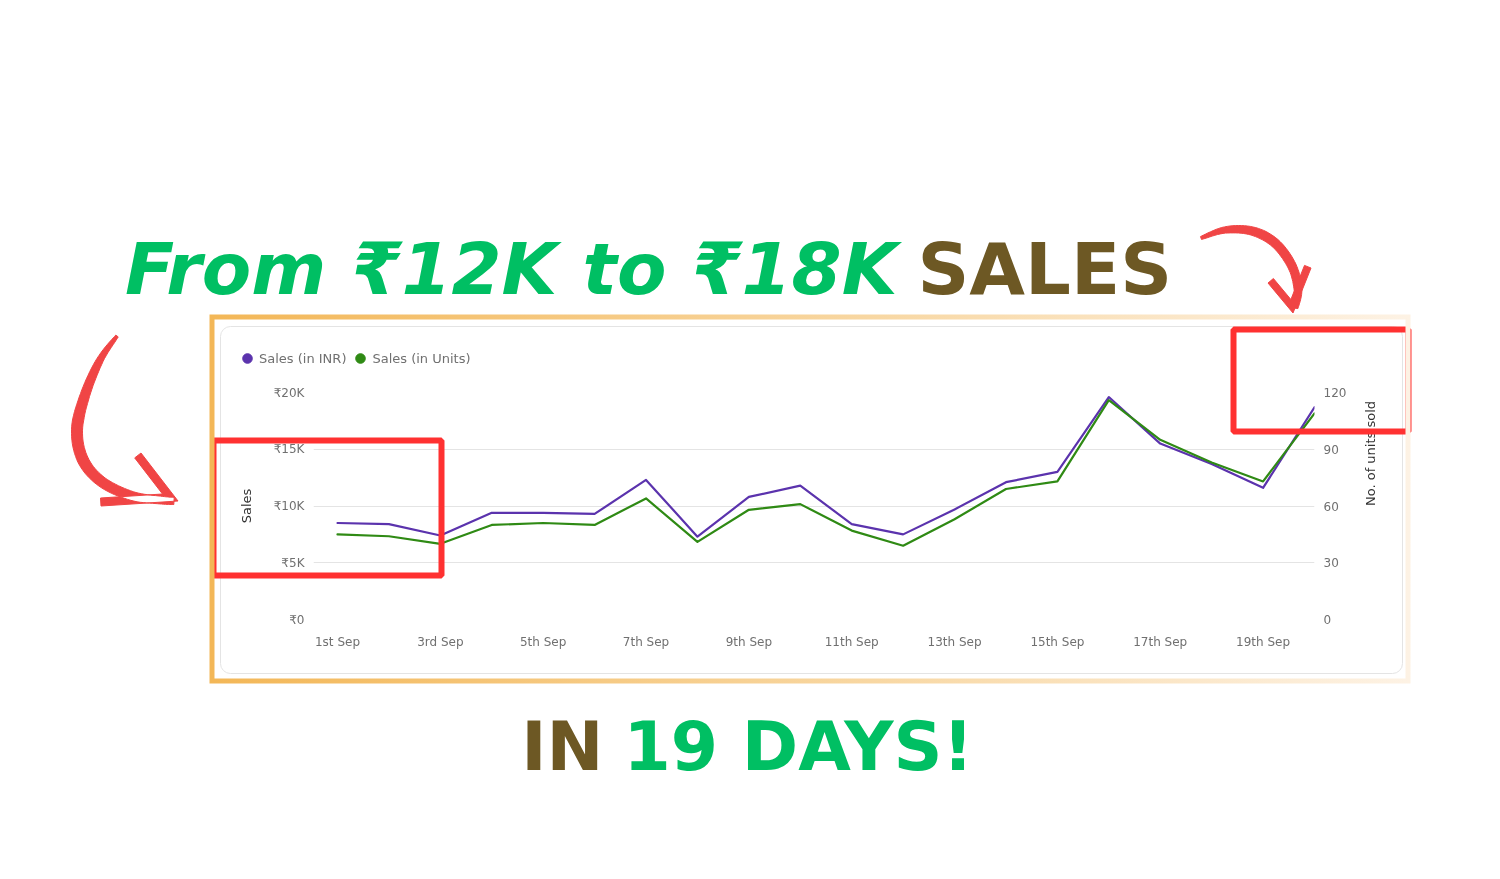 The width and height of the screenshot is (1500, 879). What do you see at coordinates (303, 358) in the screenshot?
I see `legend-label: Sales (in INR)` at bounding box center [303, 358].